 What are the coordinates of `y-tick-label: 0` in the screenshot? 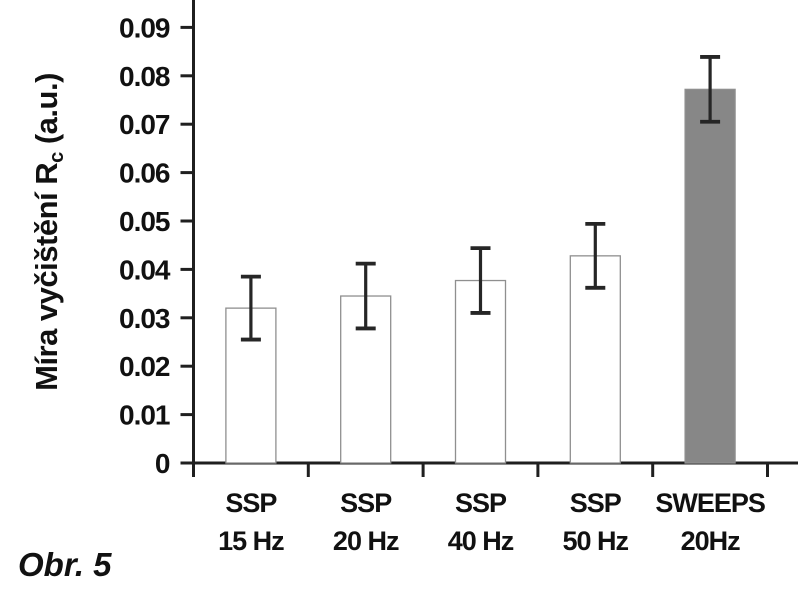 It's located at (162, 463).